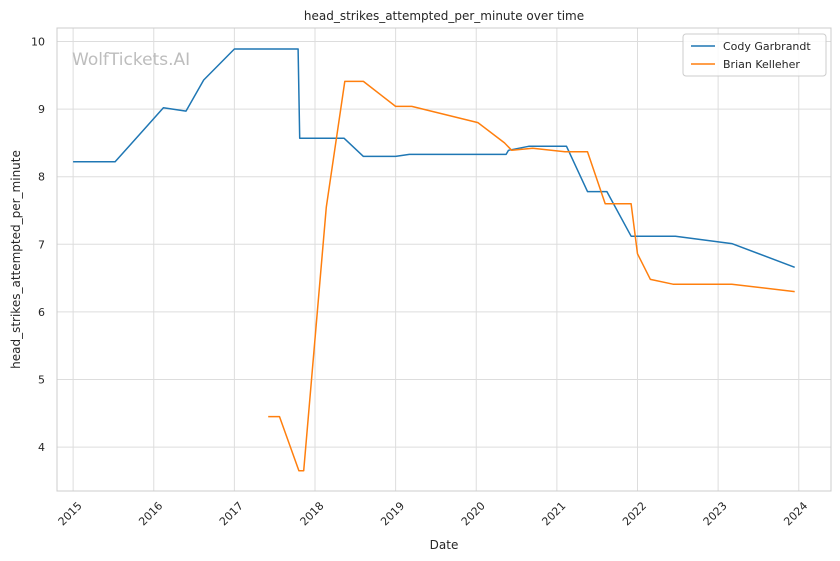  I want to click on legend-box, so click(754, 55).